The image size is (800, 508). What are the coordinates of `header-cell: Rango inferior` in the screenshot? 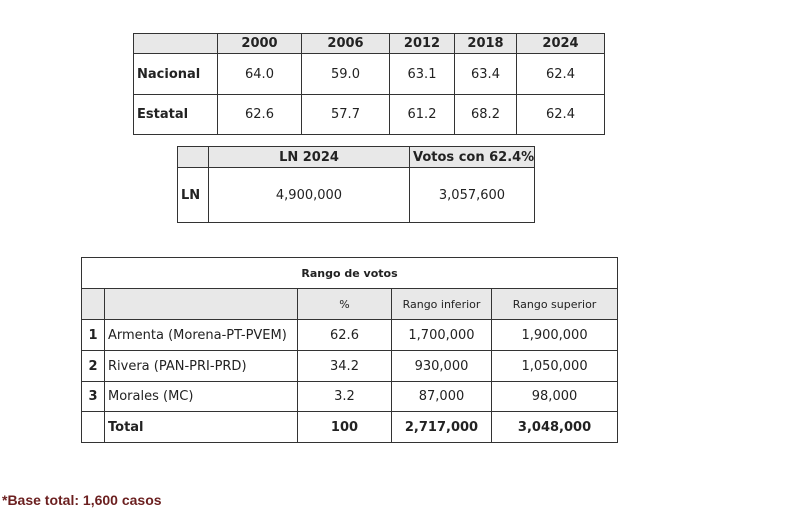 It's located at (441, 304).